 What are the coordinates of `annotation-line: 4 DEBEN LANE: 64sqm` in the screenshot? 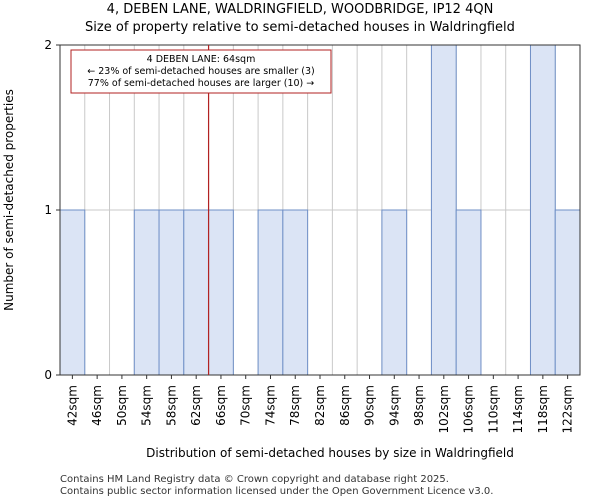 It's located at (201, 59).